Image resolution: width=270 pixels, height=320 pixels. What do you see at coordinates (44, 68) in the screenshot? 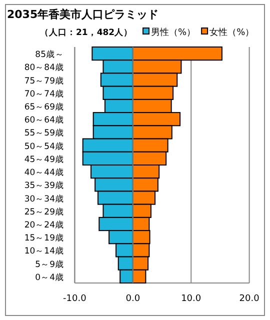
I see `y-tick-label: 80～84歳` at bounding box center [44, 68].